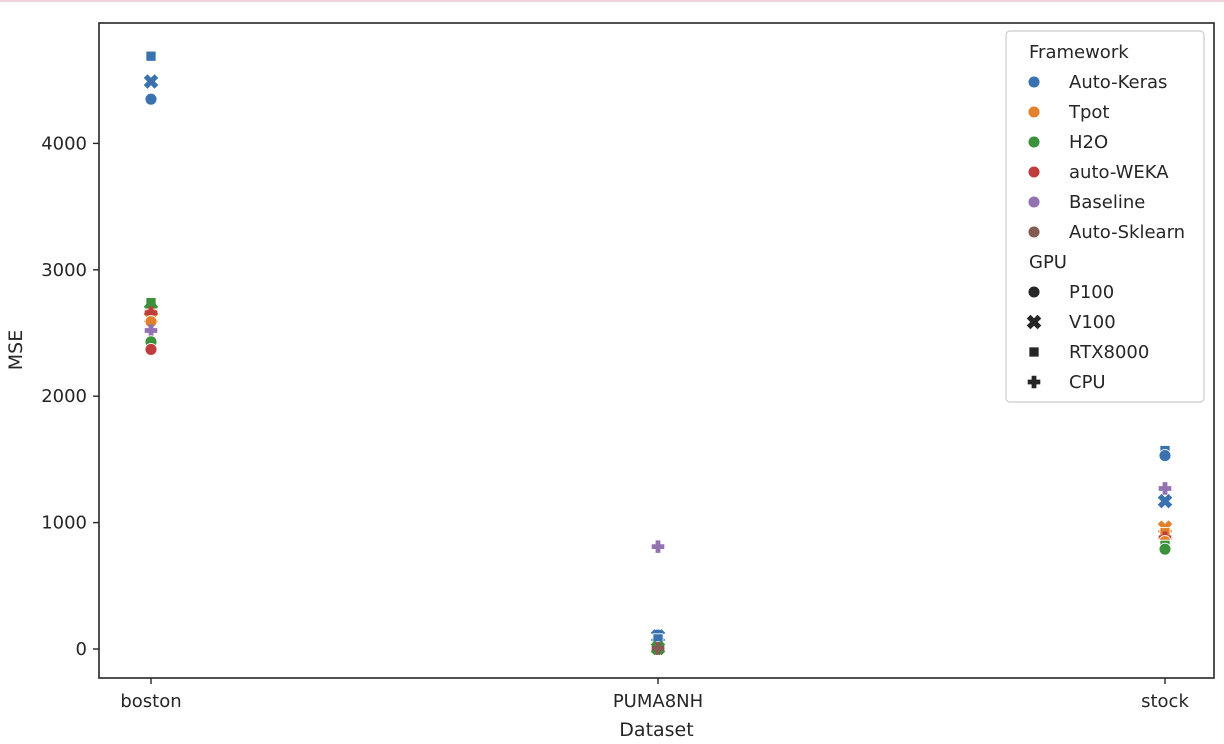  Describe the element at coordinates (81, 649) in the screenshot. I see `y-tick-label: 0` at that location.